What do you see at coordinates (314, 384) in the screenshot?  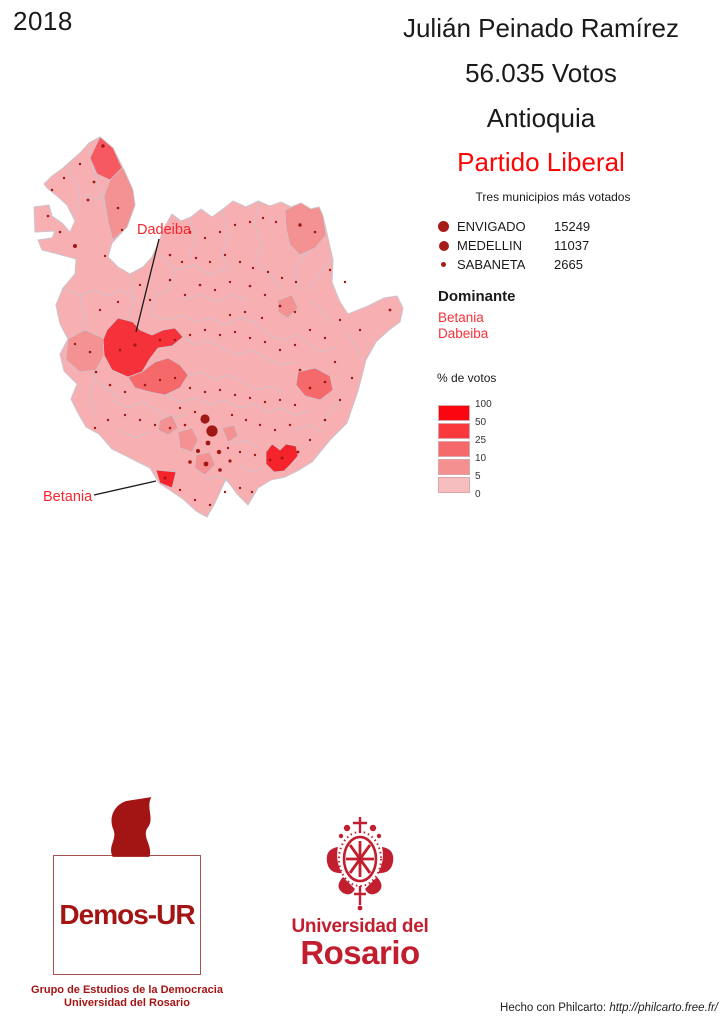 I see `region-east-dark` at bounding box center [314, 384].